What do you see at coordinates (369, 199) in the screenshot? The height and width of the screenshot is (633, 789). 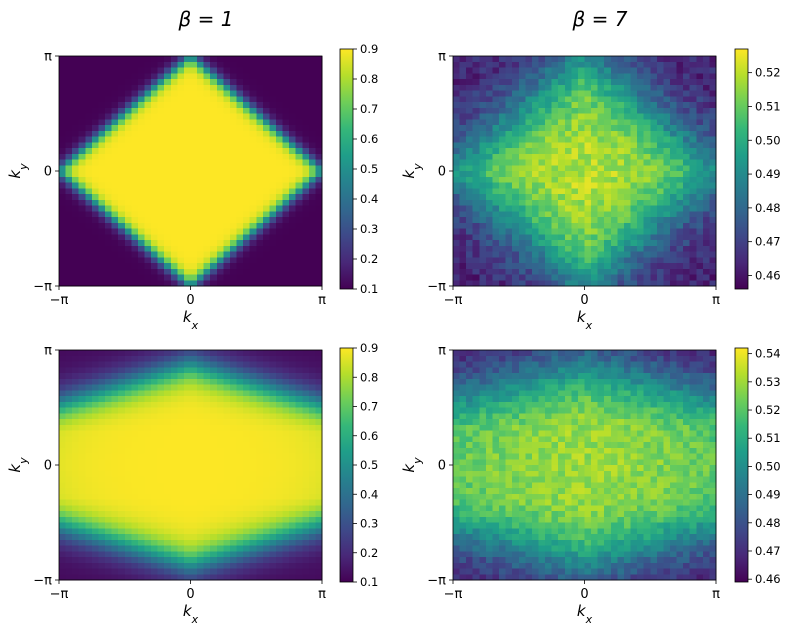 I see `colorbar-tick-label: 0.4` at bounding box center [369, 199].